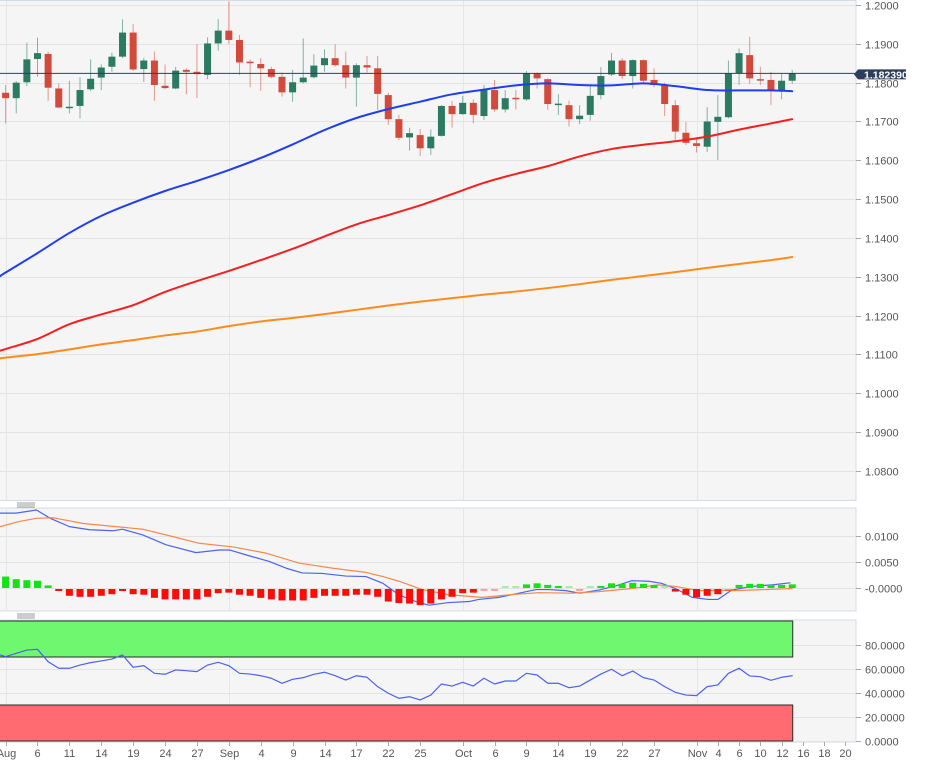 This screenshot has height=770, width=926. I want to click on y-axis-label: 1.1600, so click(882, 162).